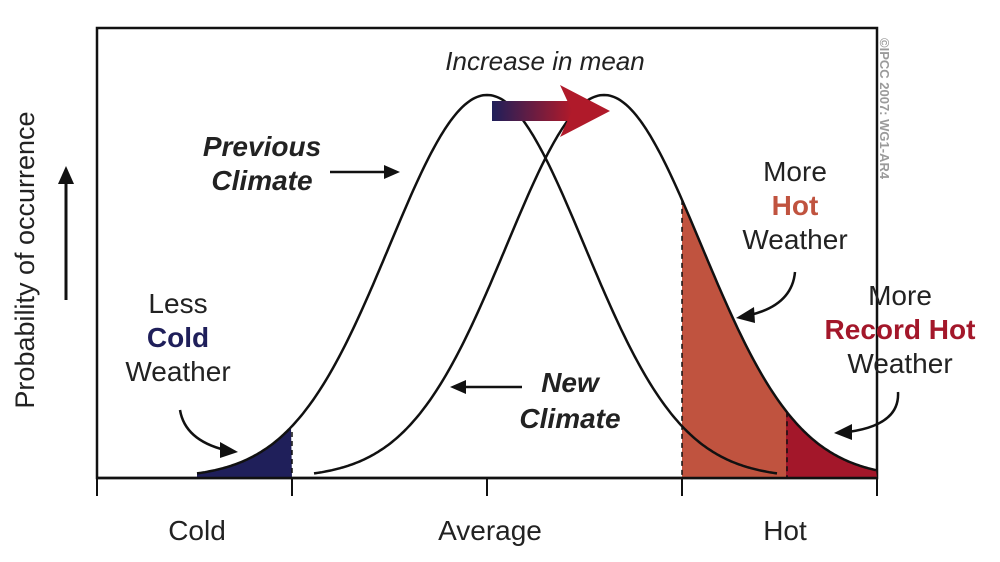 This screenshot has height=562, width=1000. I want to click on y-axis-label: Probability of occurrence, so click(25, 259).